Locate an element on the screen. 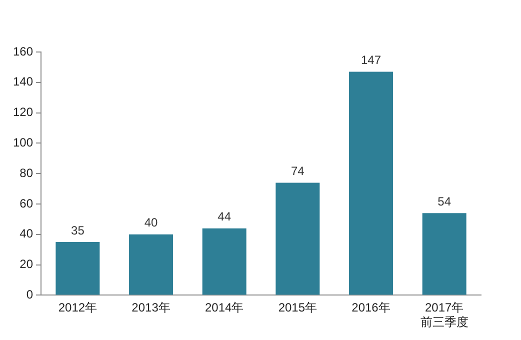 Image resolution: width=521 pixels, height=340 pixels. y-tick-label: 60 is located at coordinates (27, 203).